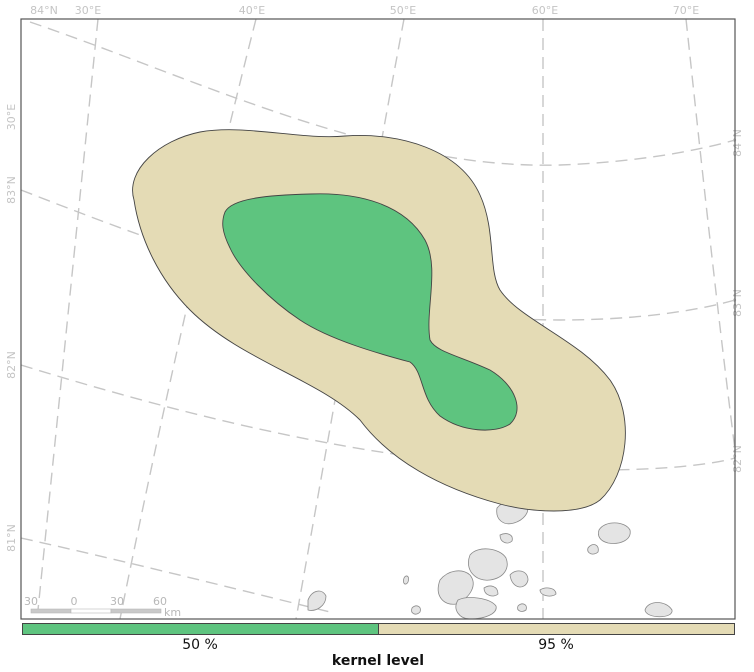 This screenshot has height=672, width=754. I want to click on graticule-labels-top: 84°N 30°E 40°E 50°E 60°E 70°E, so click(364, 10).